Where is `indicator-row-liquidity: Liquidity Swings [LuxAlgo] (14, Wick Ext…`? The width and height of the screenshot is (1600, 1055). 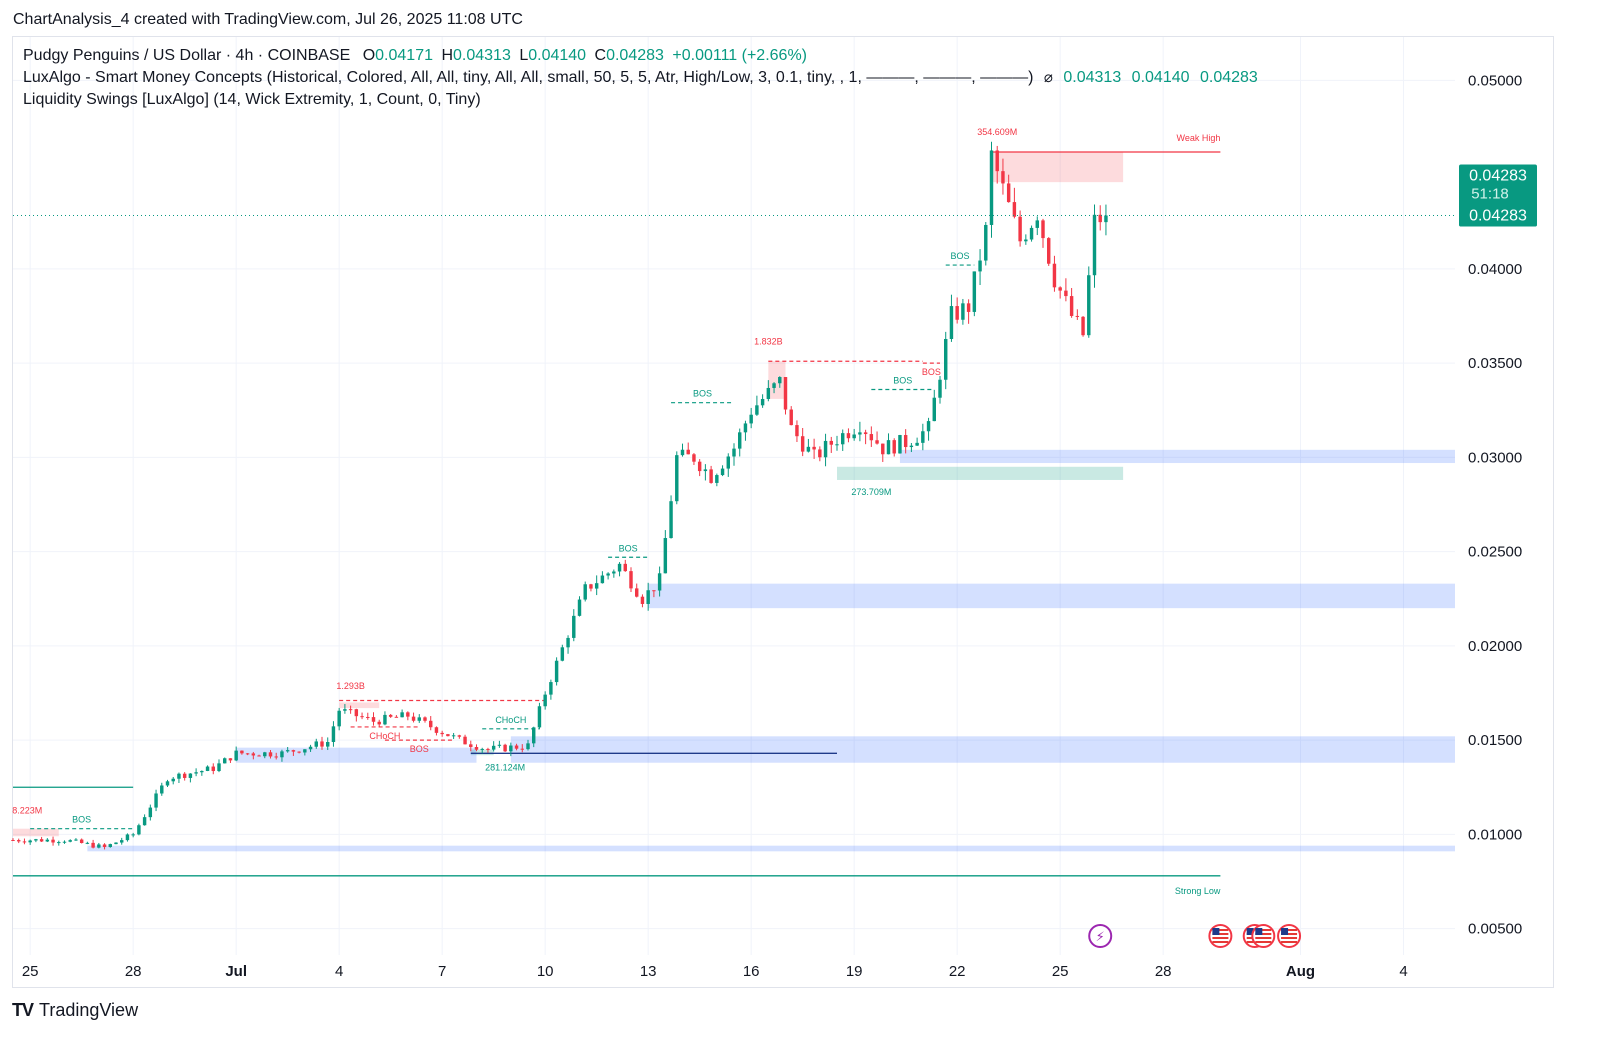
indicator-row-liquidity: Liquidity Swings [LuxAlgo] (14, Wick Ext… is located at coordinates (640, 100).